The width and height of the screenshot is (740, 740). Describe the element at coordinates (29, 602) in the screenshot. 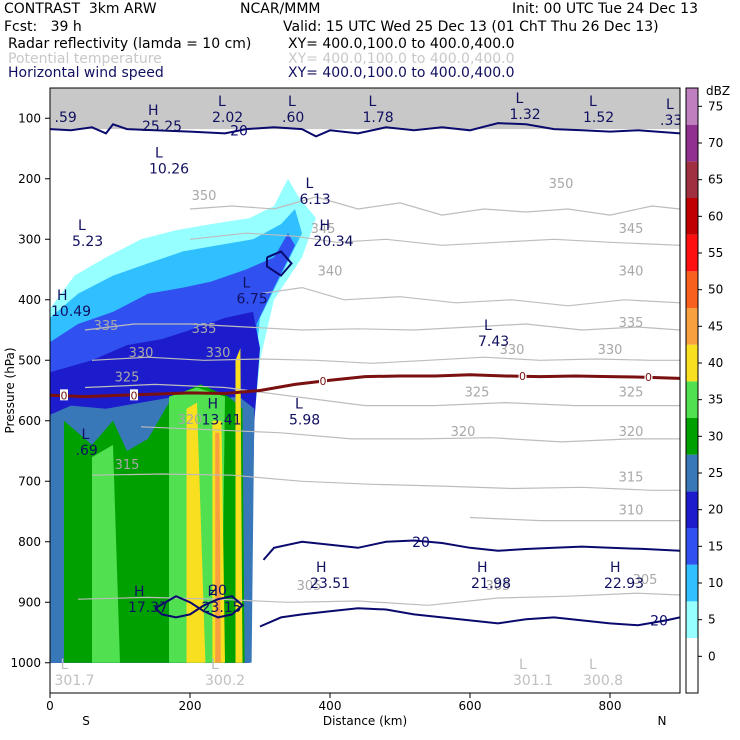

I see `y-tick-label: 900` at that location.